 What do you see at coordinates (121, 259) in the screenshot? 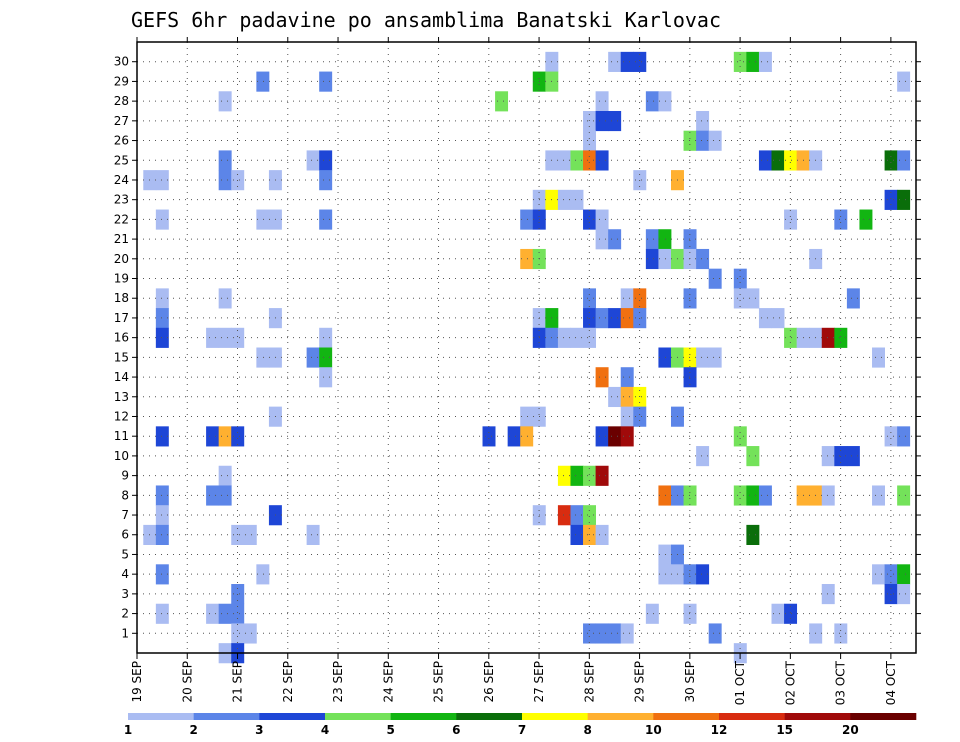
I see `y-tick-label-20: 20` at bounding box center [121, 259].